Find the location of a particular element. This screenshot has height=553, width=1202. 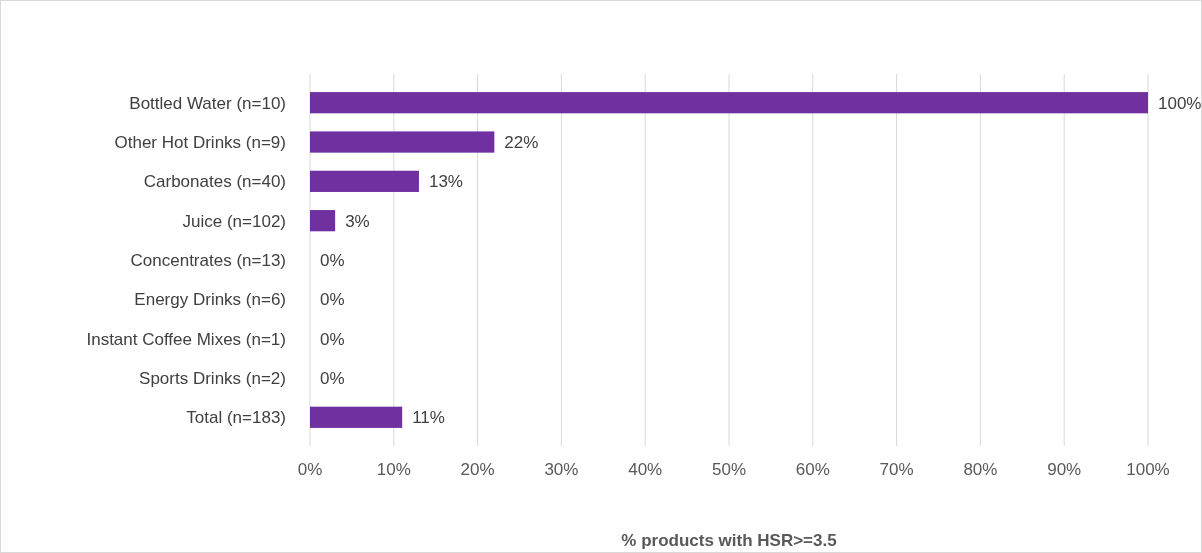

data-label: 100% is located at coordinates (1180, 103).